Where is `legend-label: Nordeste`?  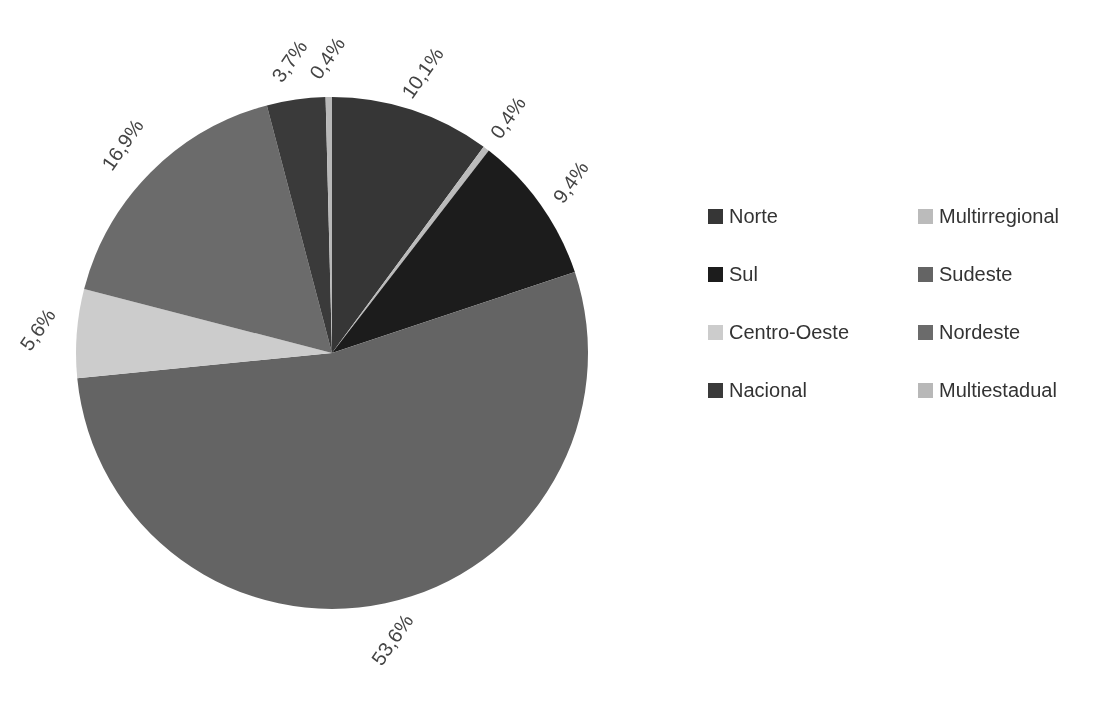 legend-label: Nordeste is located at coordinates (980, 332).